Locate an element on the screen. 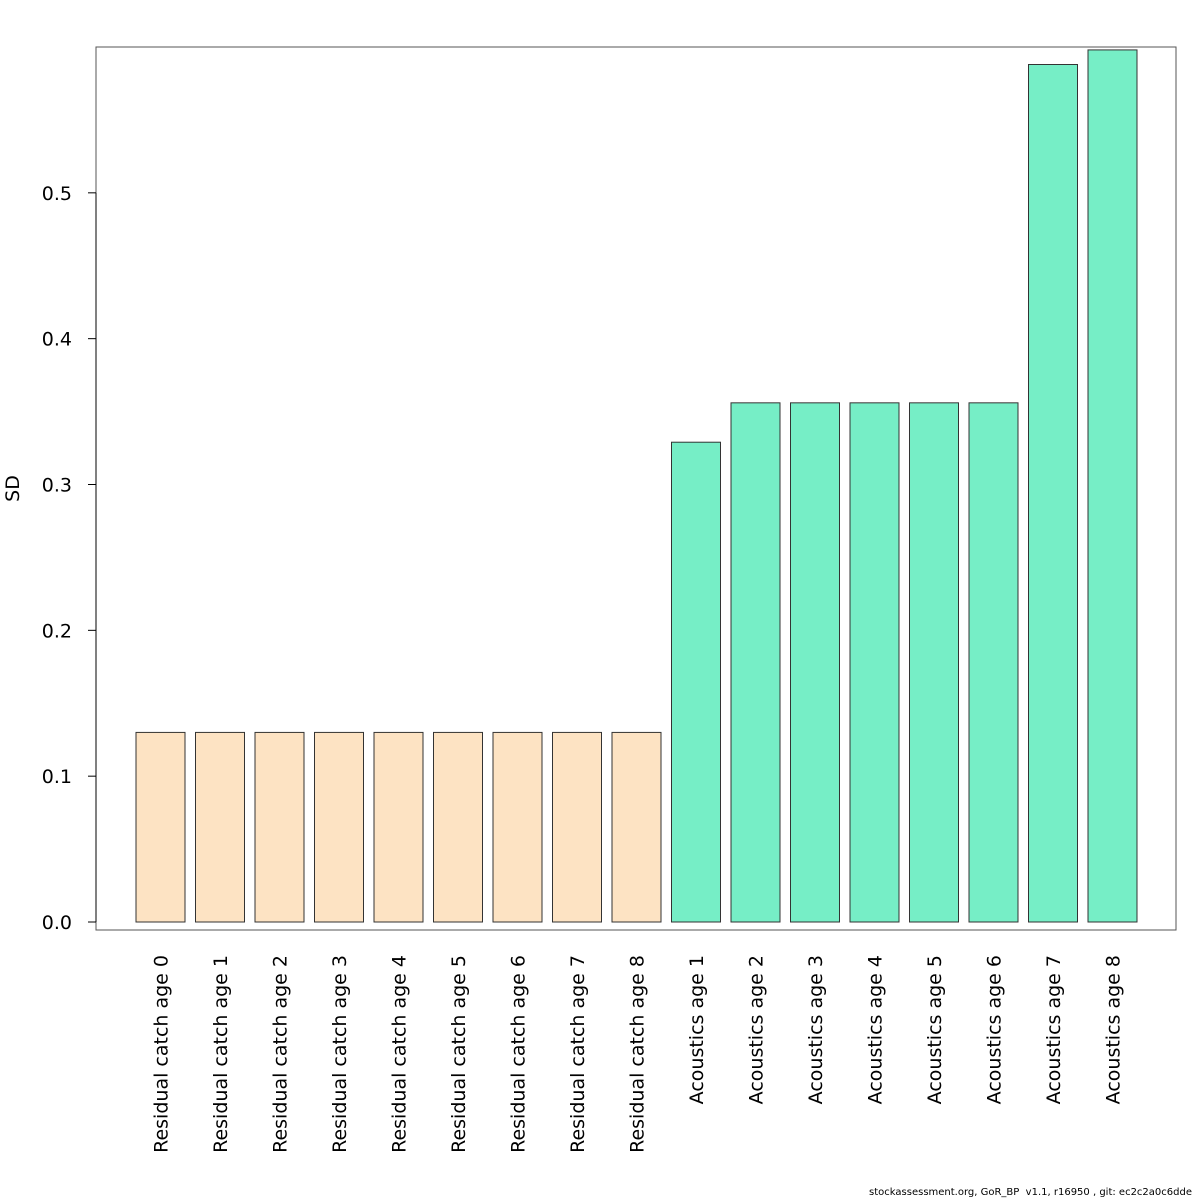 The height and width of the screenshot is (1200, 1200). x-category-label: Residual catch age 3 is located at coordinates (340, 1054).